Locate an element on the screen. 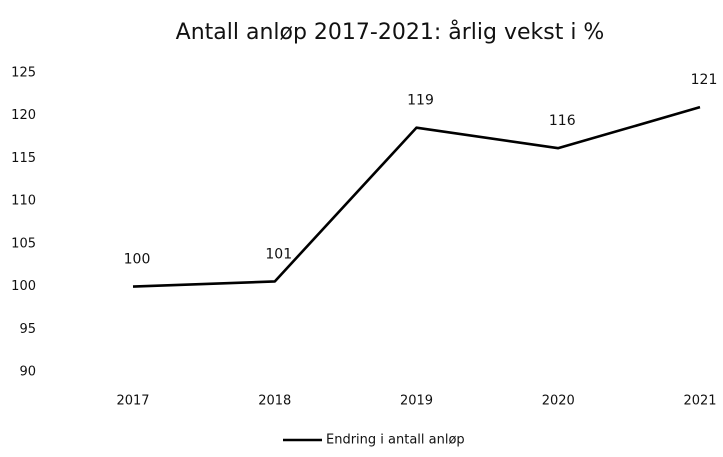 This screenshot has width=723, height=457. chart-title: Antall anløp 2017-2021: årlig vekst i % is located at coordinates (390, 32).